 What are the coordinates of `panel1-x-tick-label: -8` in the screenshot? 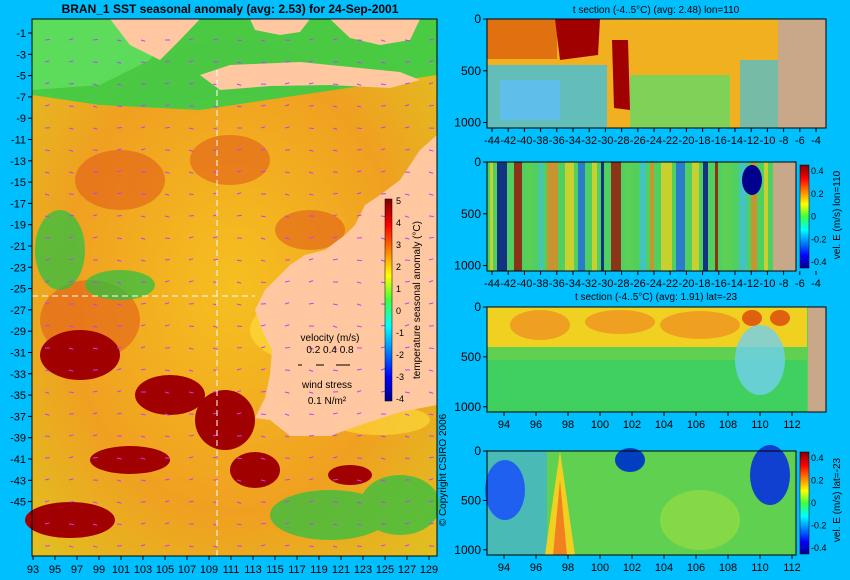 It's located at (784, 141).